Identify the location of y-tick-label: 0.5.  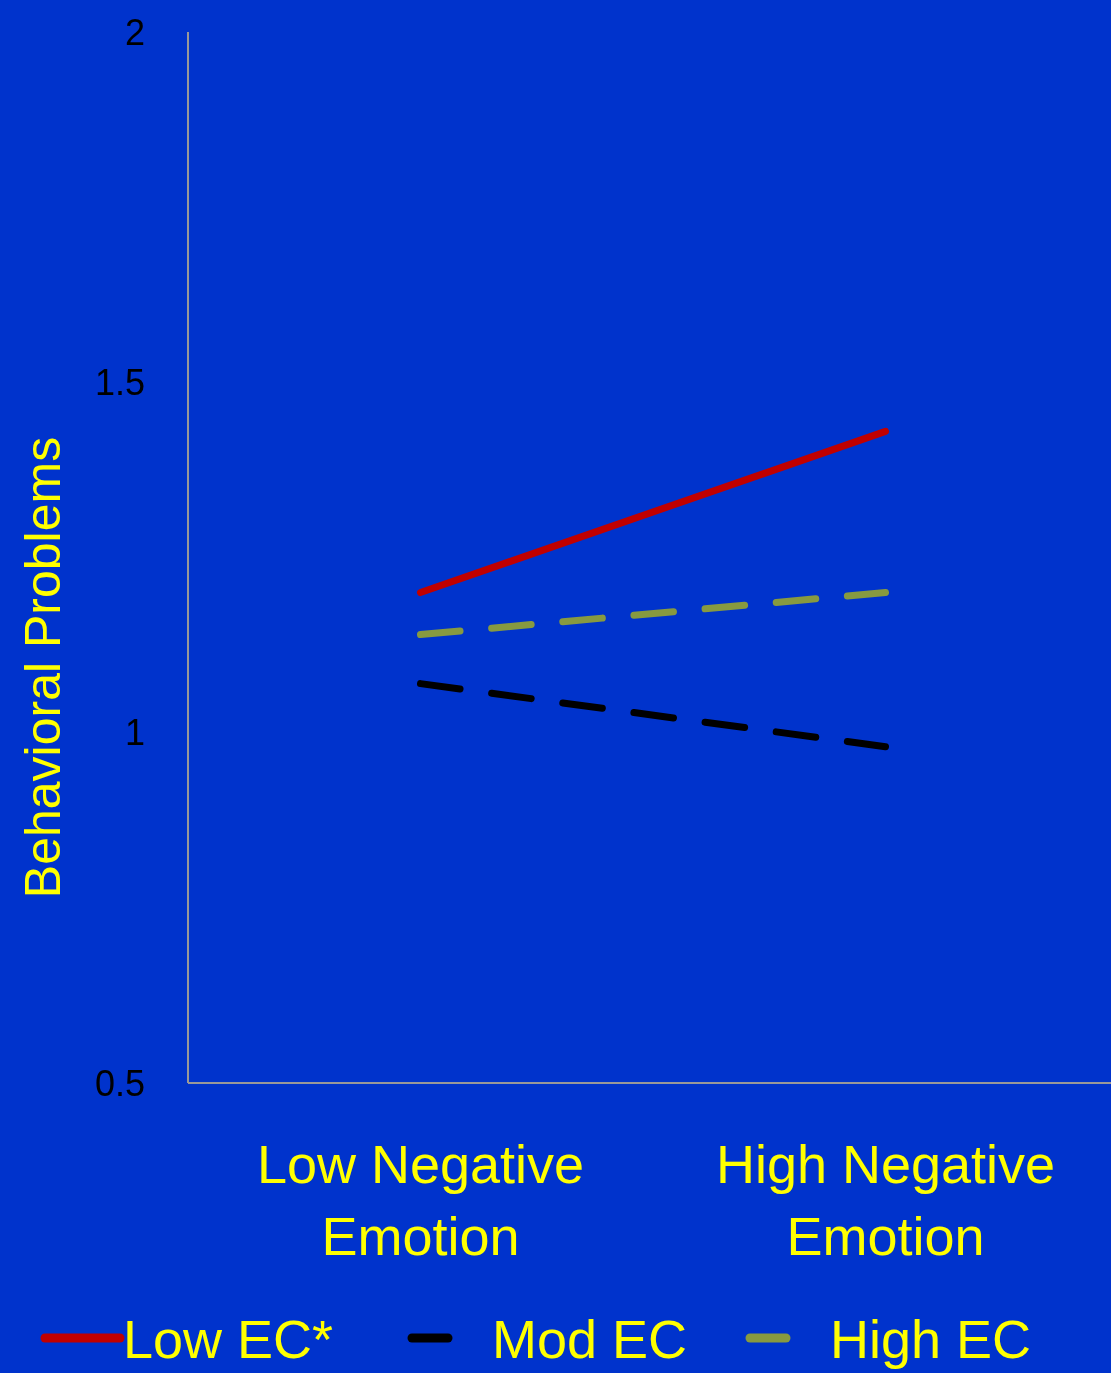
(119, 1083).